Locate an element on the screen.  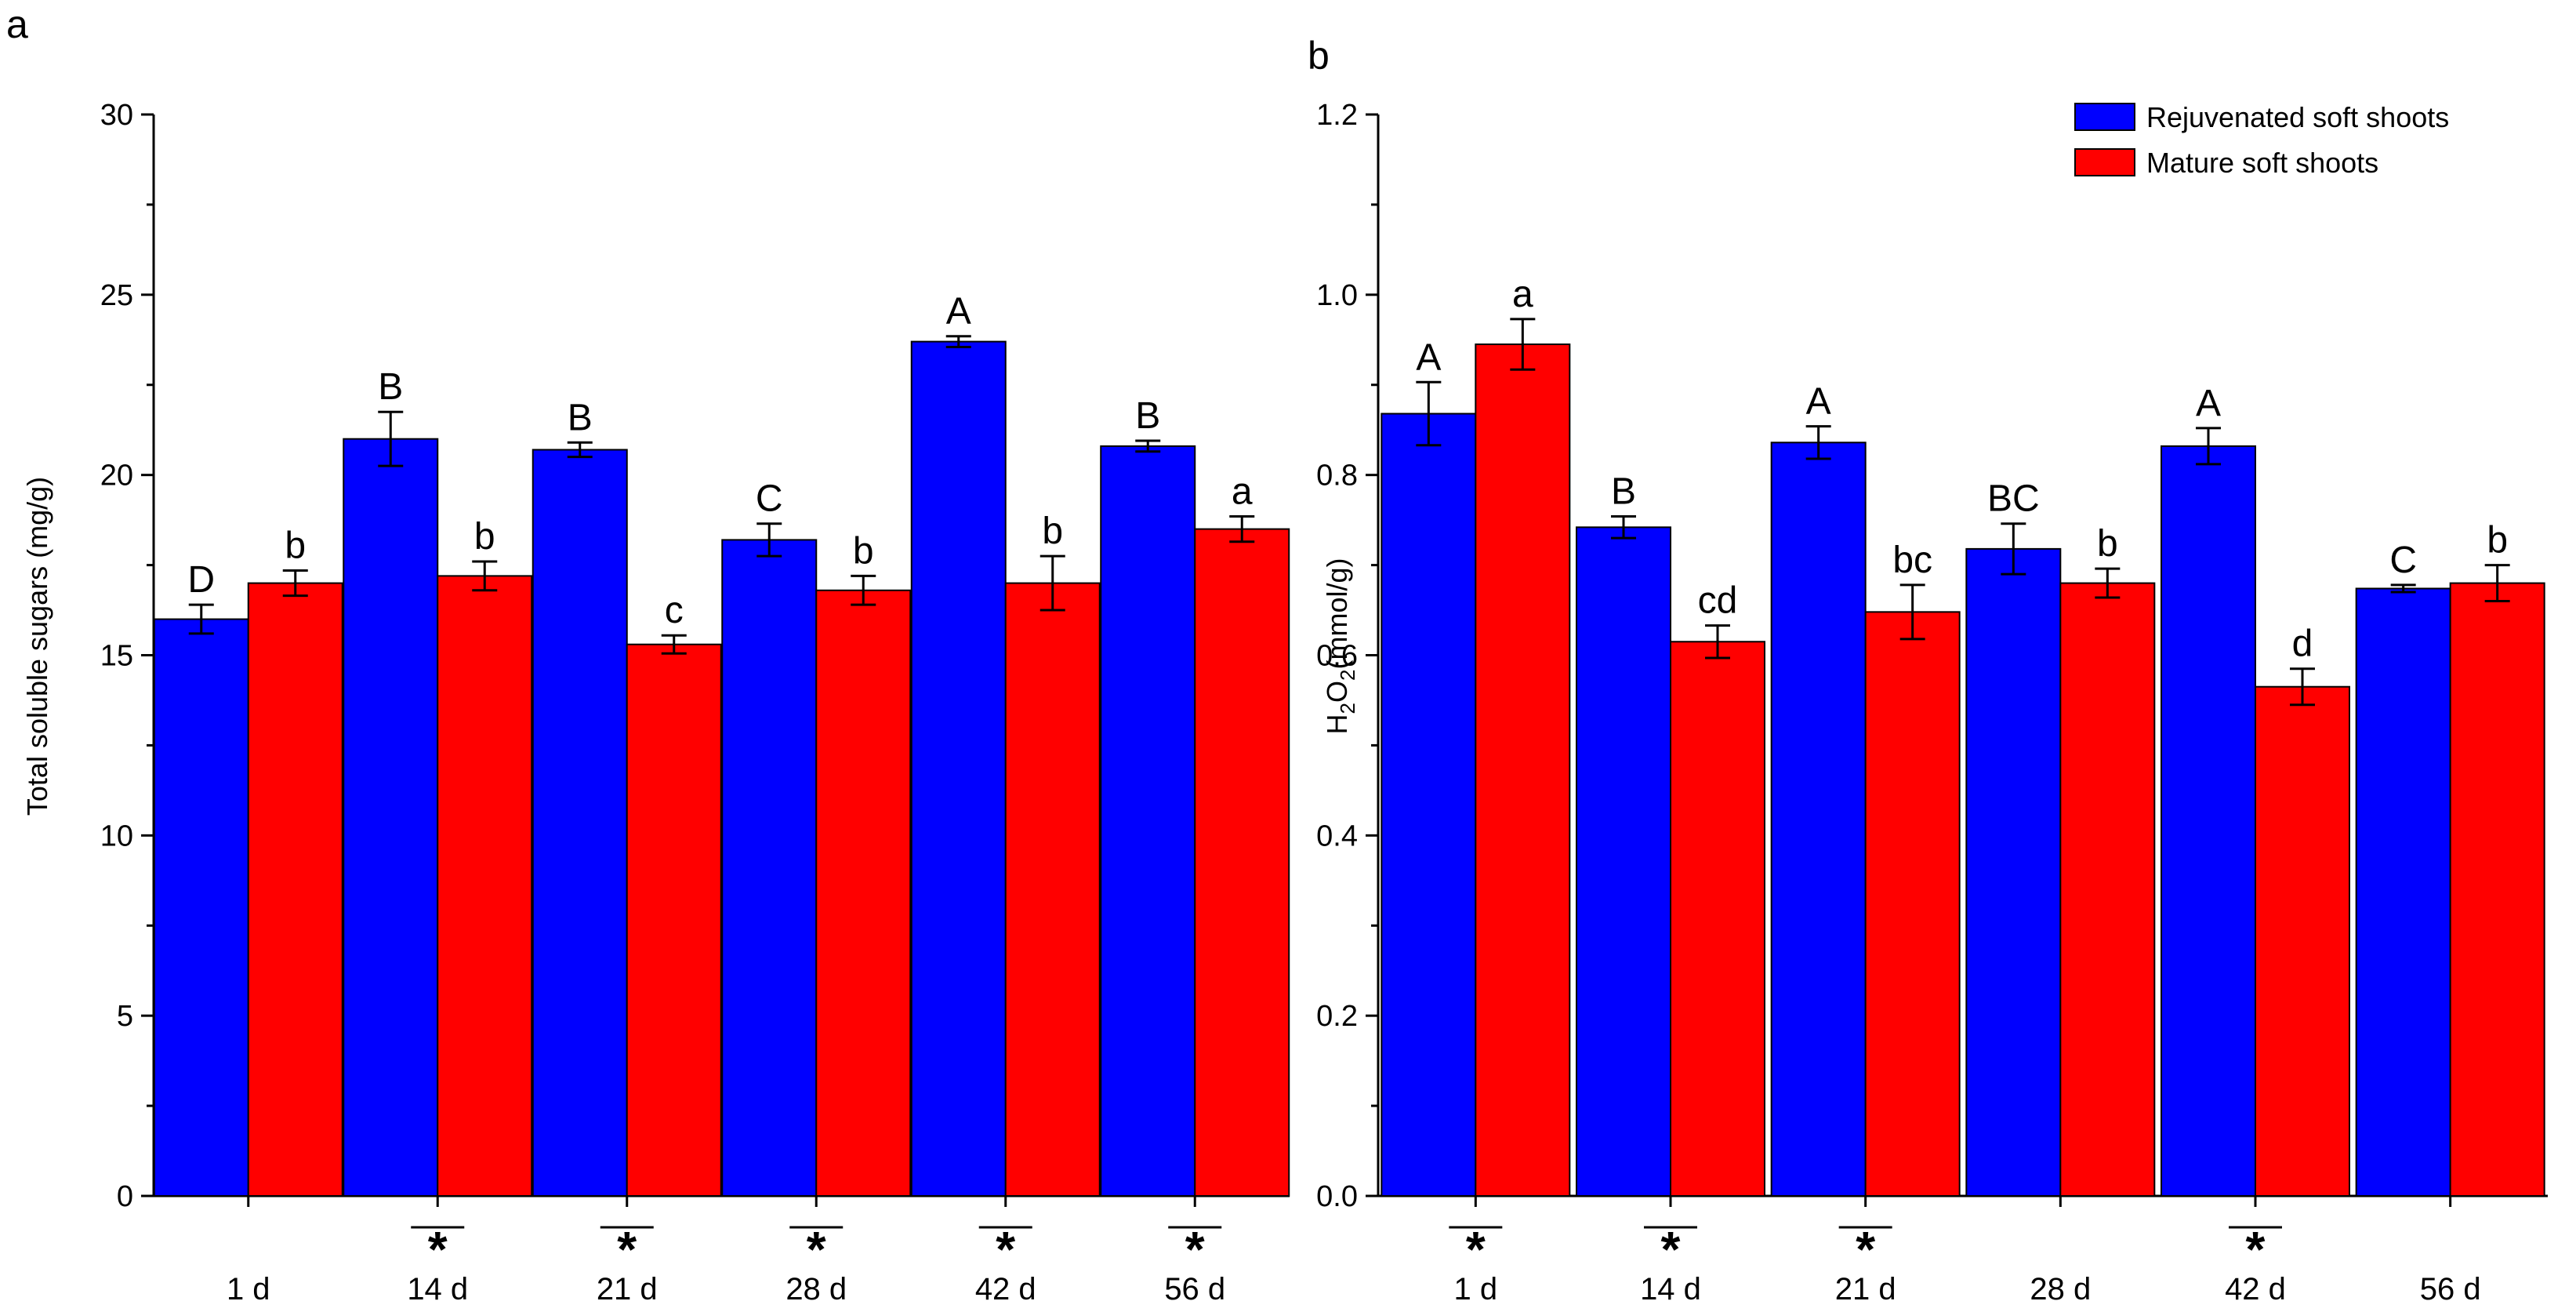
panel-a-category-label: 56 d is located at coordinates (1195, 1289).